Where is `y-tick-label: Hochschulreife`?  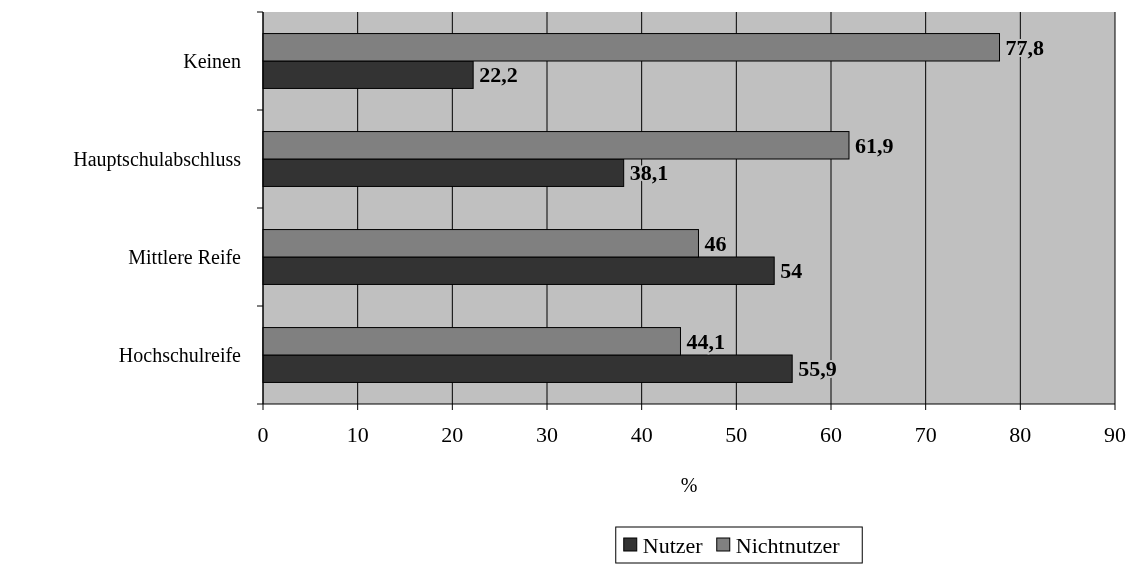 y-tick-label: Hochschulreife is located at coordinates (180, 355).